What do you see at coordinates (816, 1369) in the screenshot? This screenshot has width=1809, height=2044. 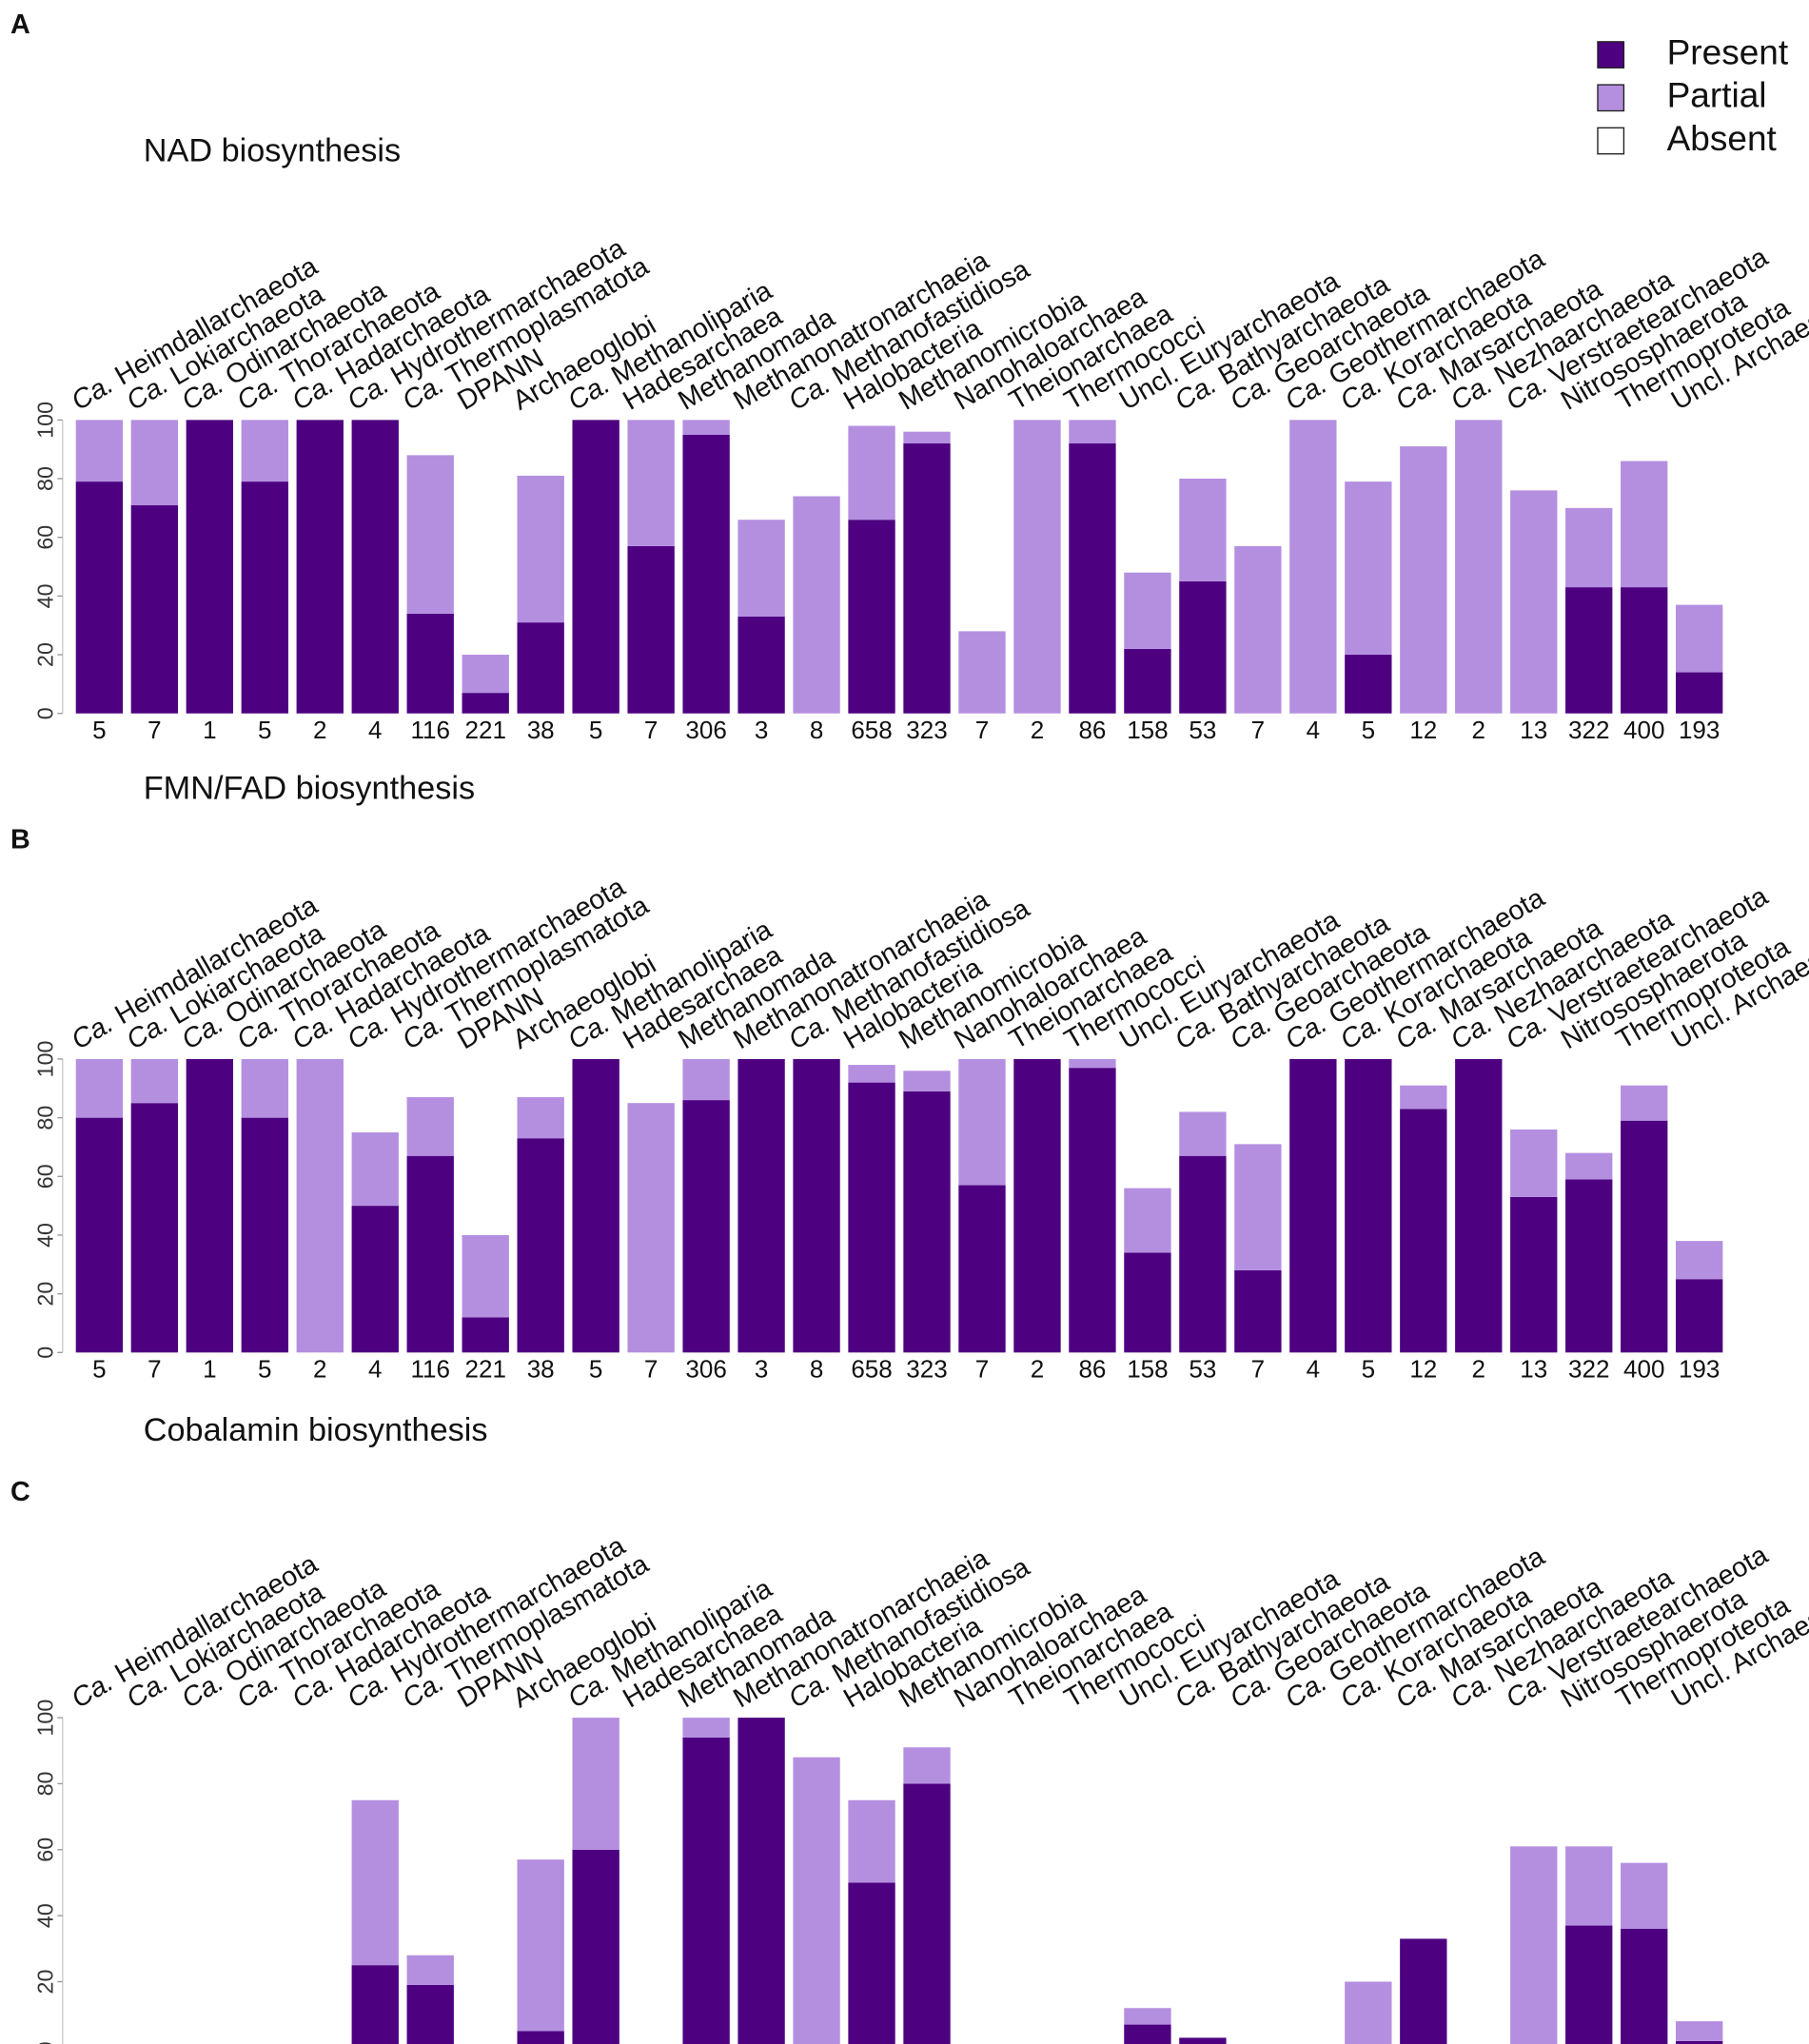 I see `count-label: 8` at bounding box center [816, 1369].